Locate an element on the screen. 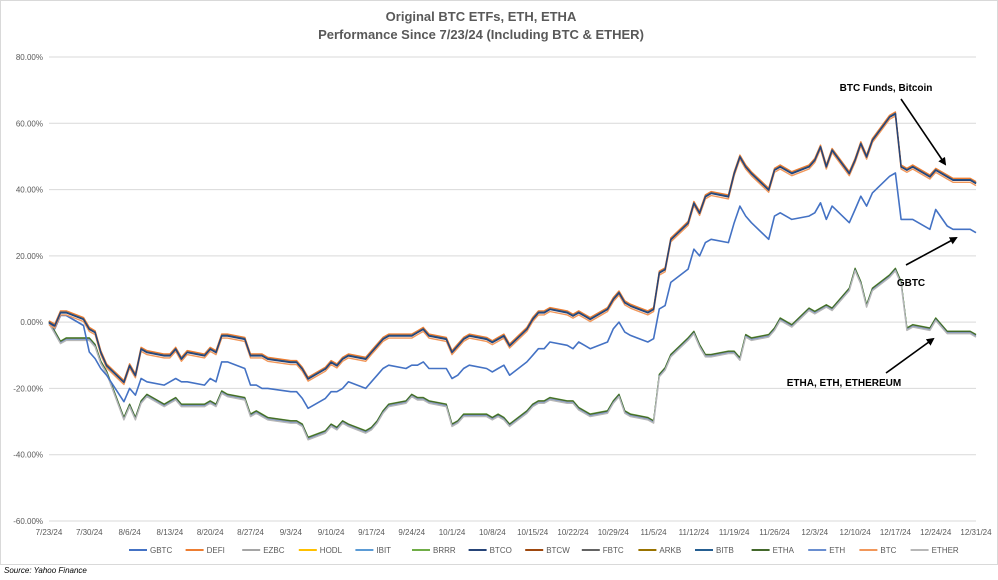 This screenshot has width=998, height=580. source-note: Source: Yahoo Finance is located at coordinates (45, 570).